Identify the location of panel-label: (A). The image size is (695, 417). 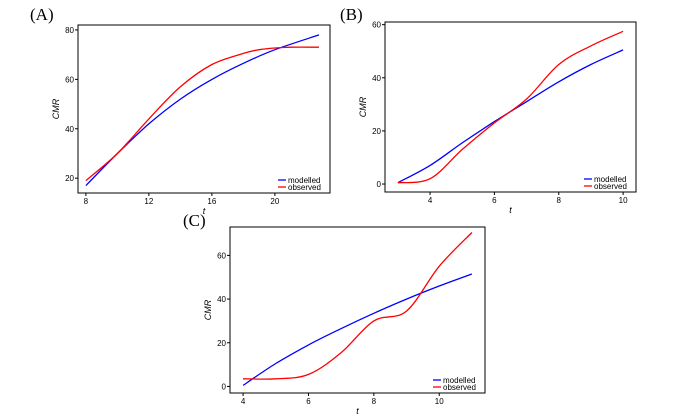
(42, 14).